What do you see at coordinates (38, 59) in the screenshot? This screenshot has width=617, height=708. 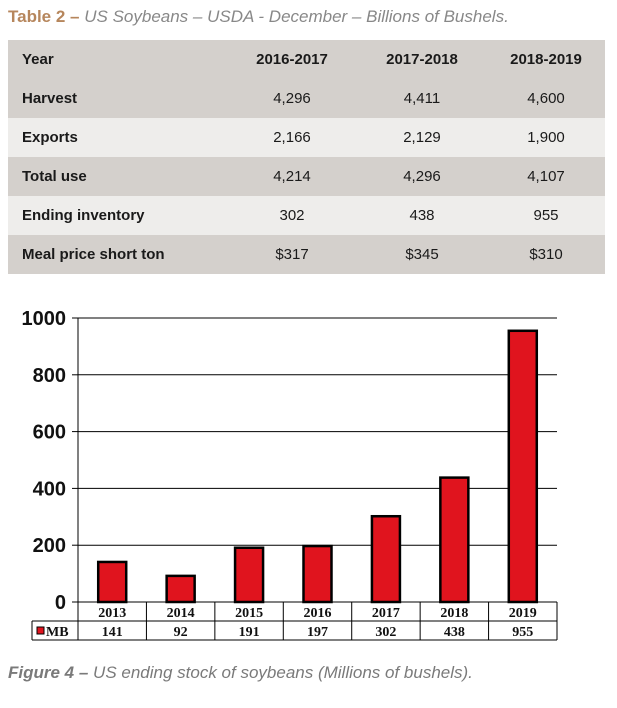 I see `header-year: Year` at bounding box center [38, 59].